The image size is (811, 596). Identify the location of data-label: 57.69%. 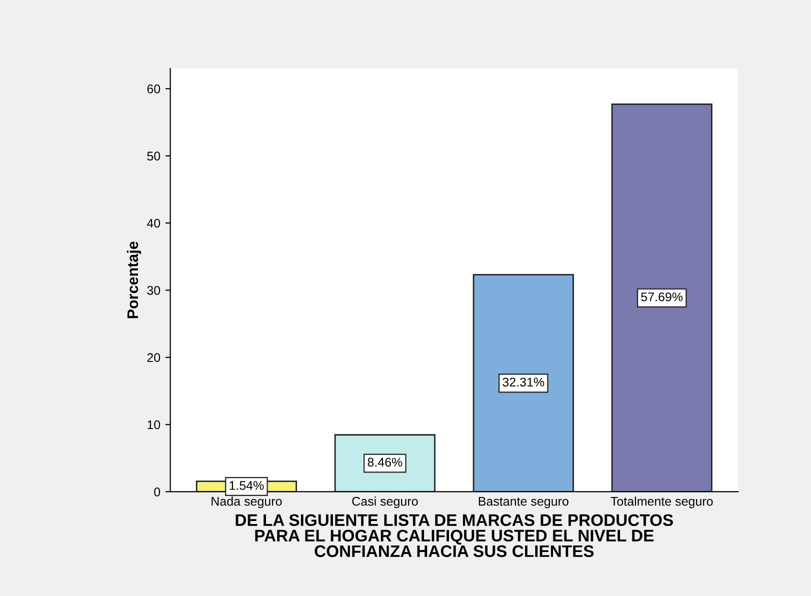
(662, 297).